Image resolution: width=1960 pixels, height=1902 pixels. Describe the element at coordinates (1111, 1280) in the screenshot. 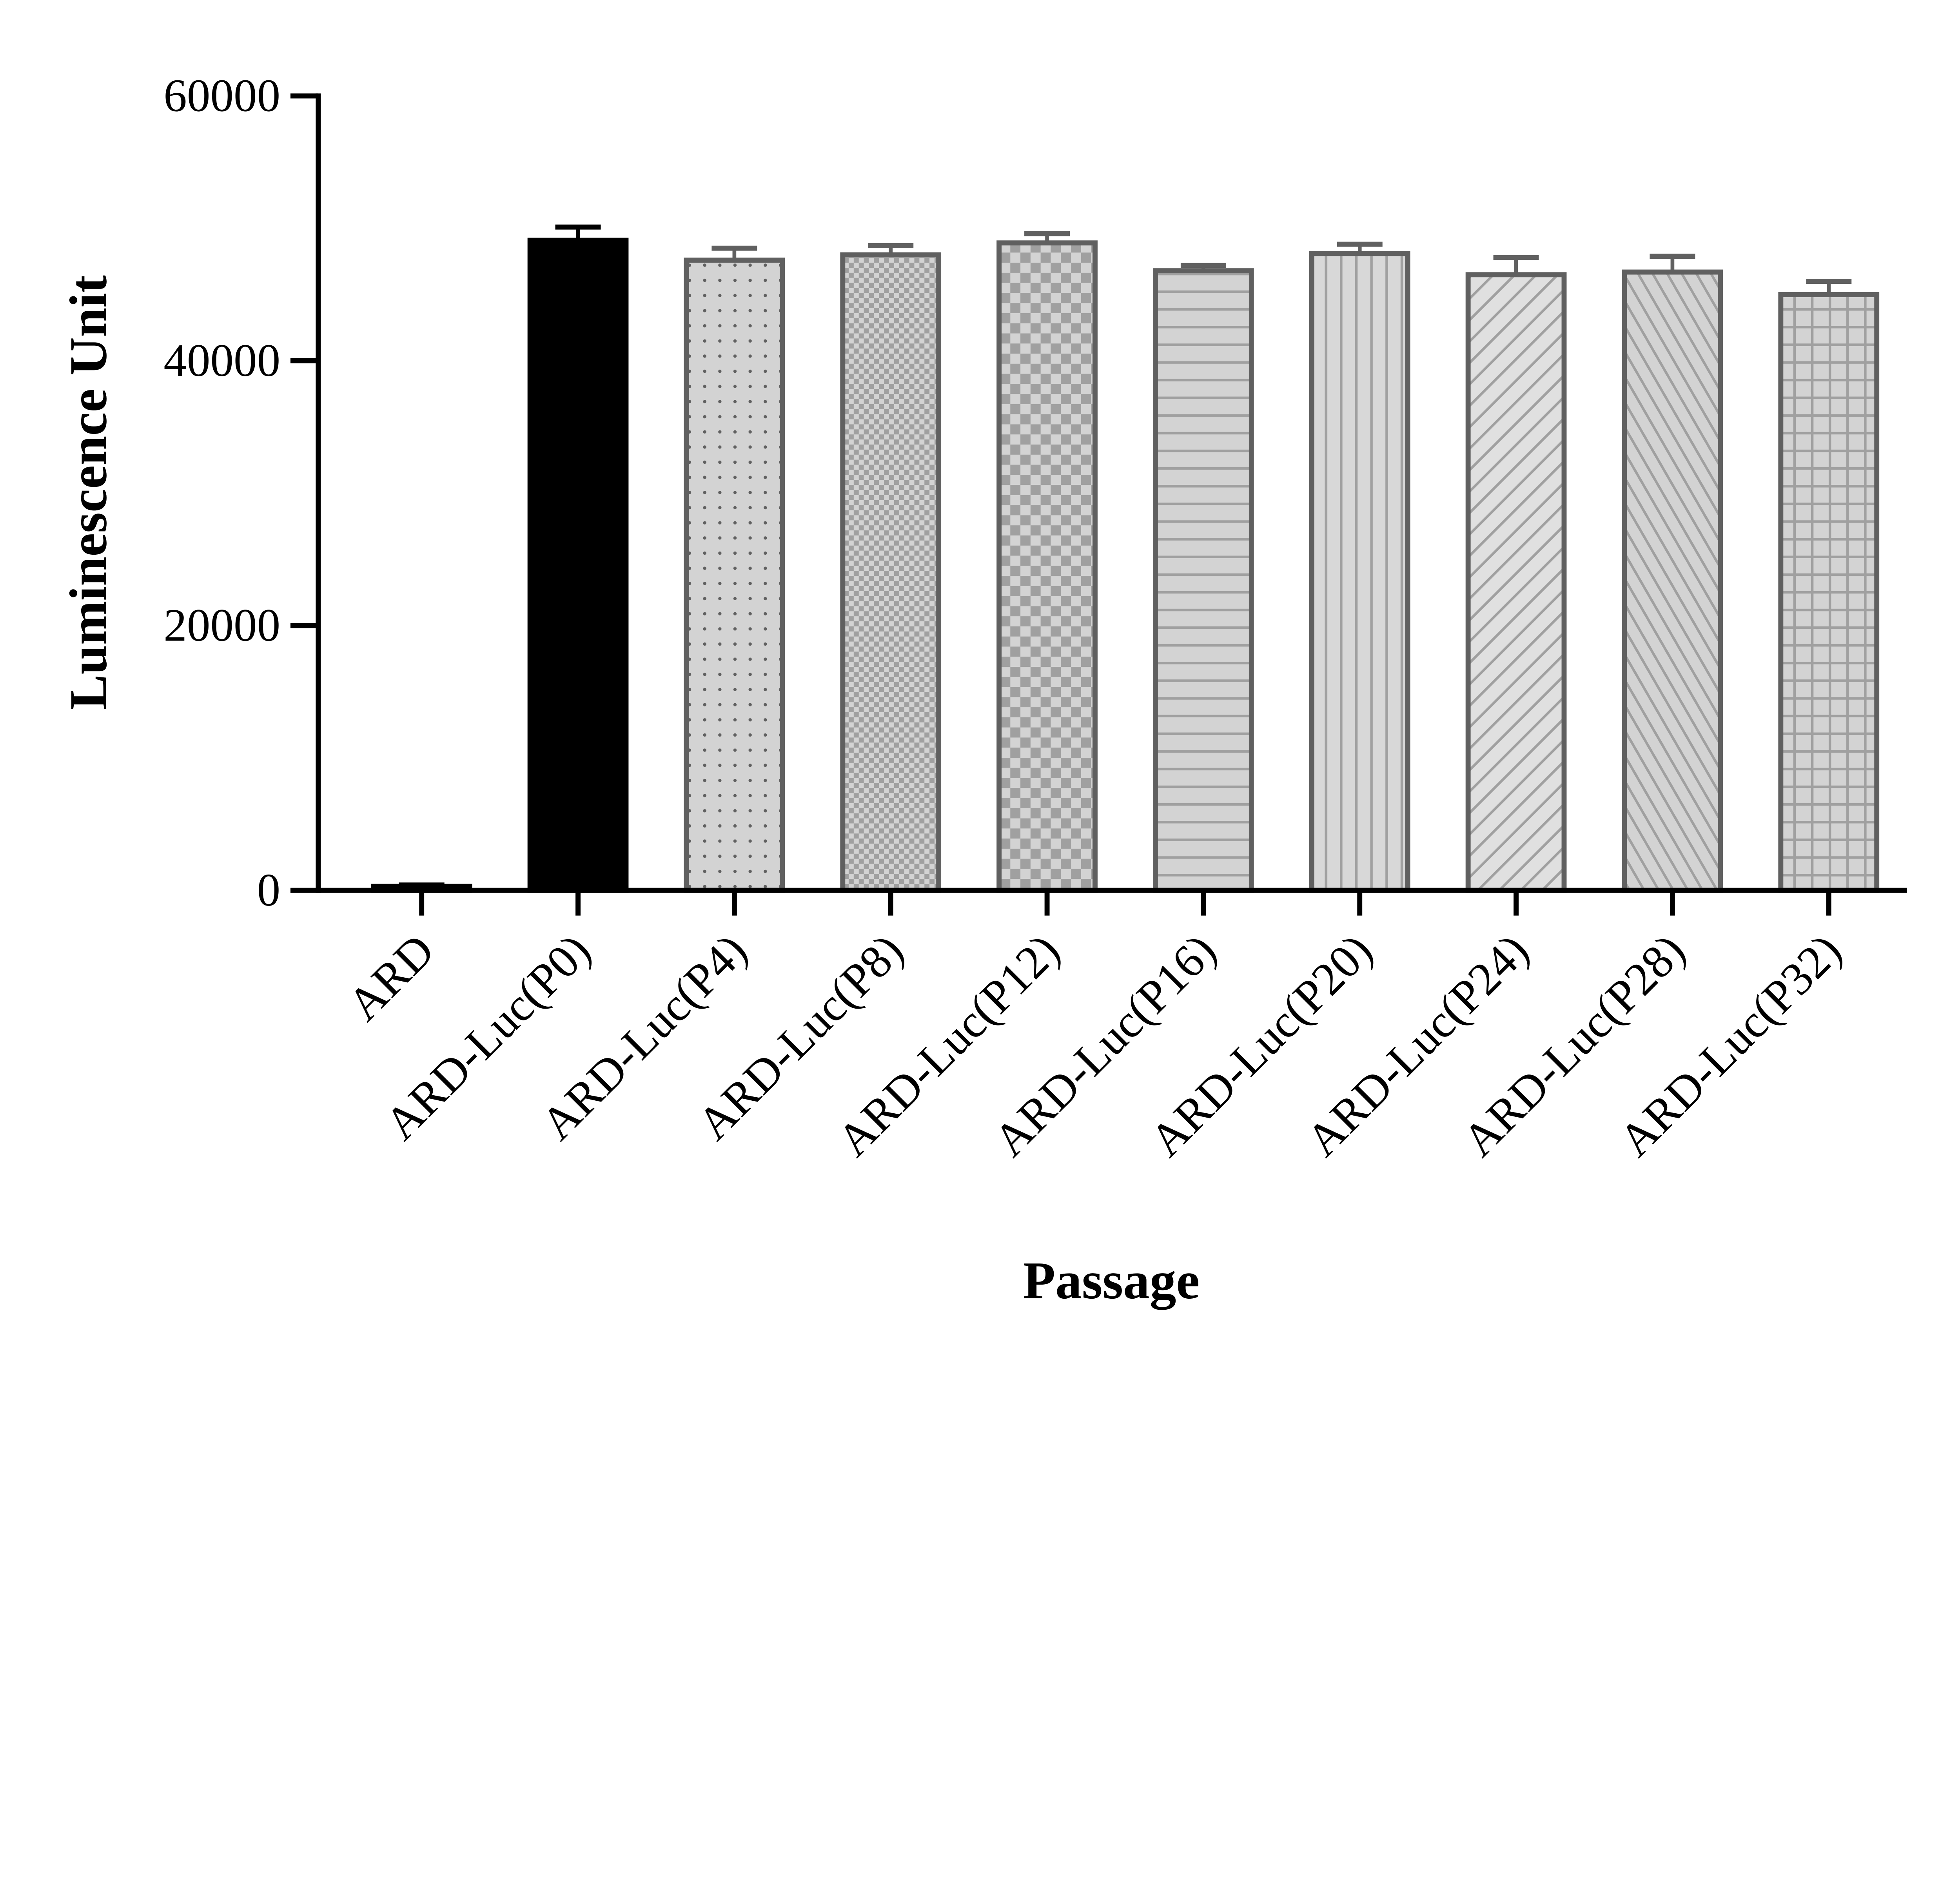

I see `x-axis-label: Passage` at that location.